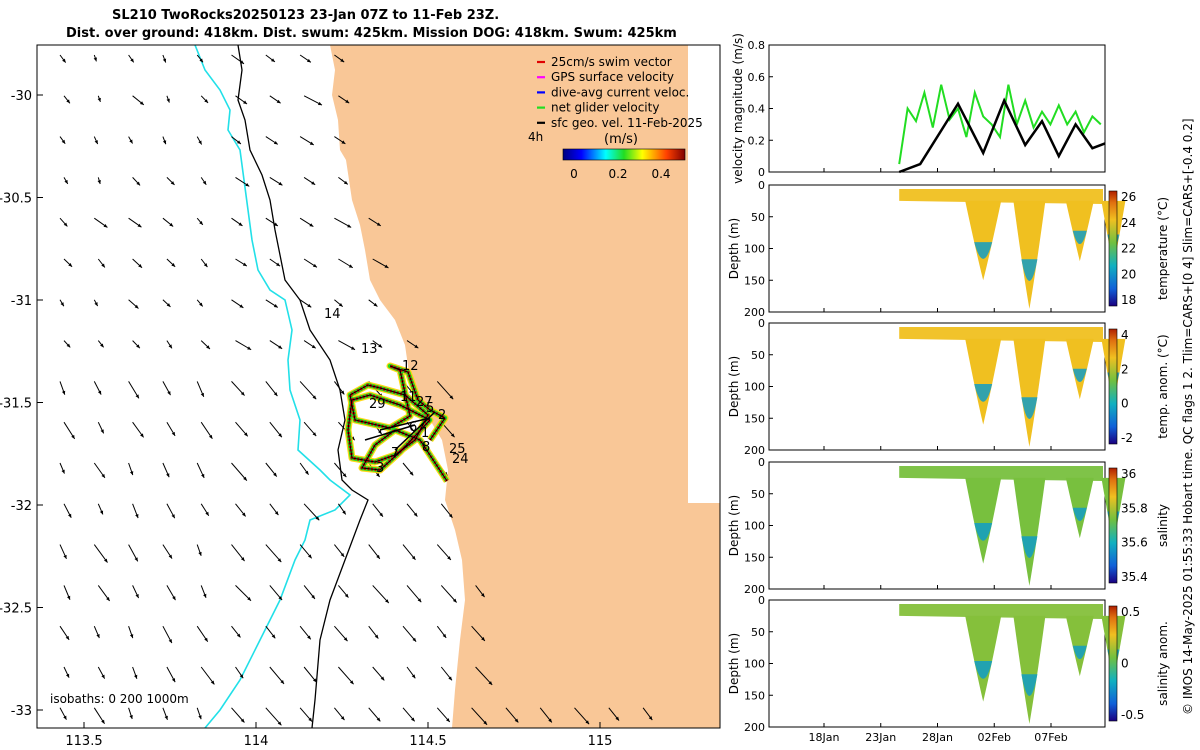 The width and height of the screenshot is (1200, 750). What do you see at coordinates (617, 174) in the screenshot?
I see `colorbar-tick-1: 0.2` at bounding box center [617, 174].